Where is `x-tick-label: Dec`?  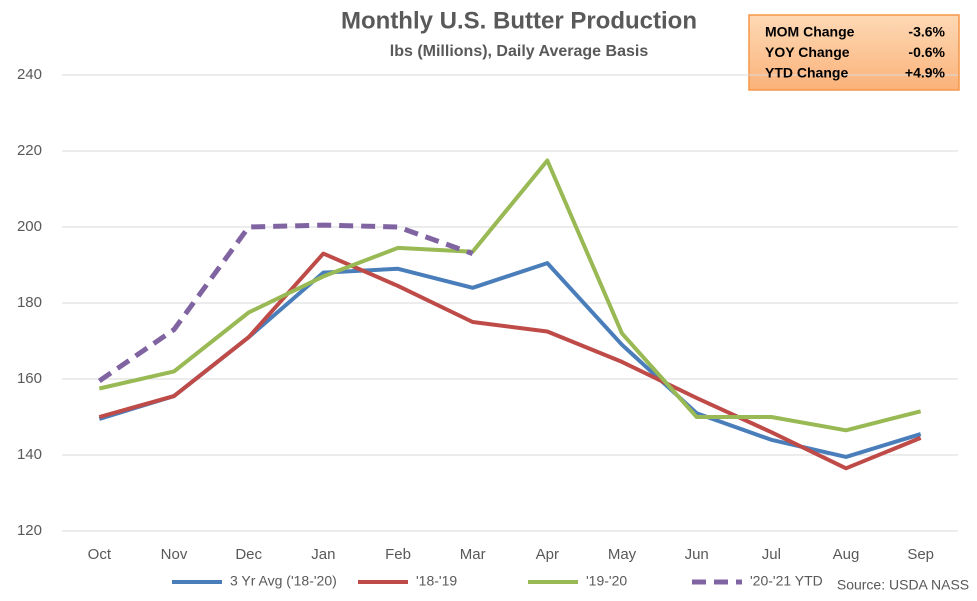
x-tick-label: Dec is located at coordinates (248, 554).